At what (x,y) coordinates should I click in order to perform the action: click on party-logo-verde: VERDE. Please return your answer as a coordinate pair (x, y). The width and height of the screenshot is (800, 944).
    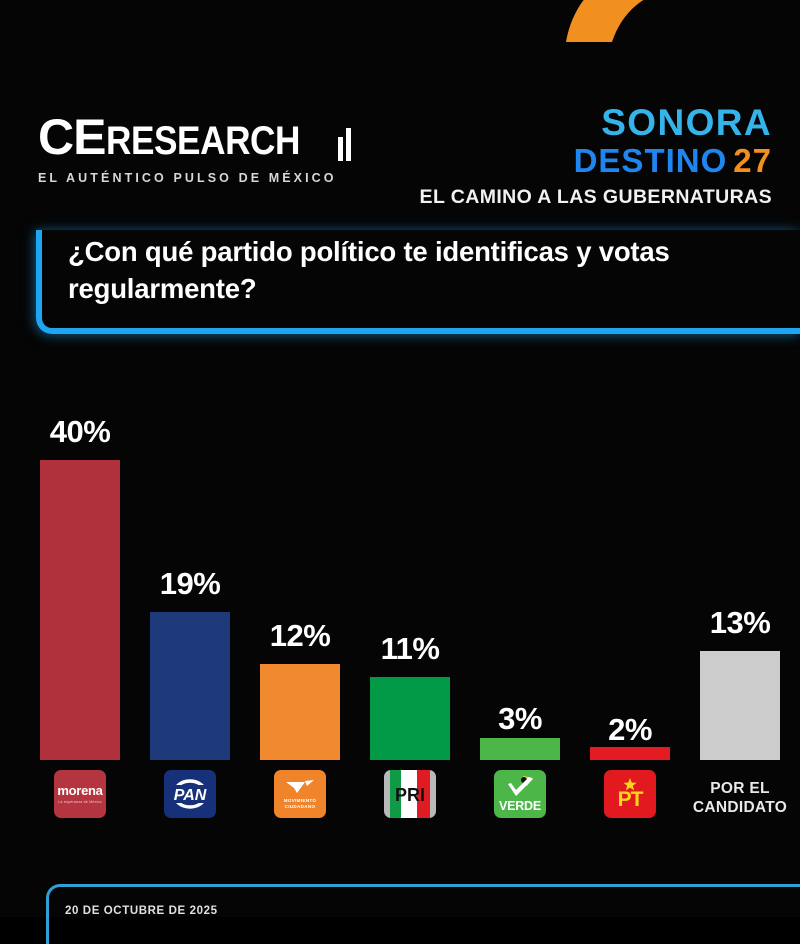
    Looking at the image, I should click on (520, 794).